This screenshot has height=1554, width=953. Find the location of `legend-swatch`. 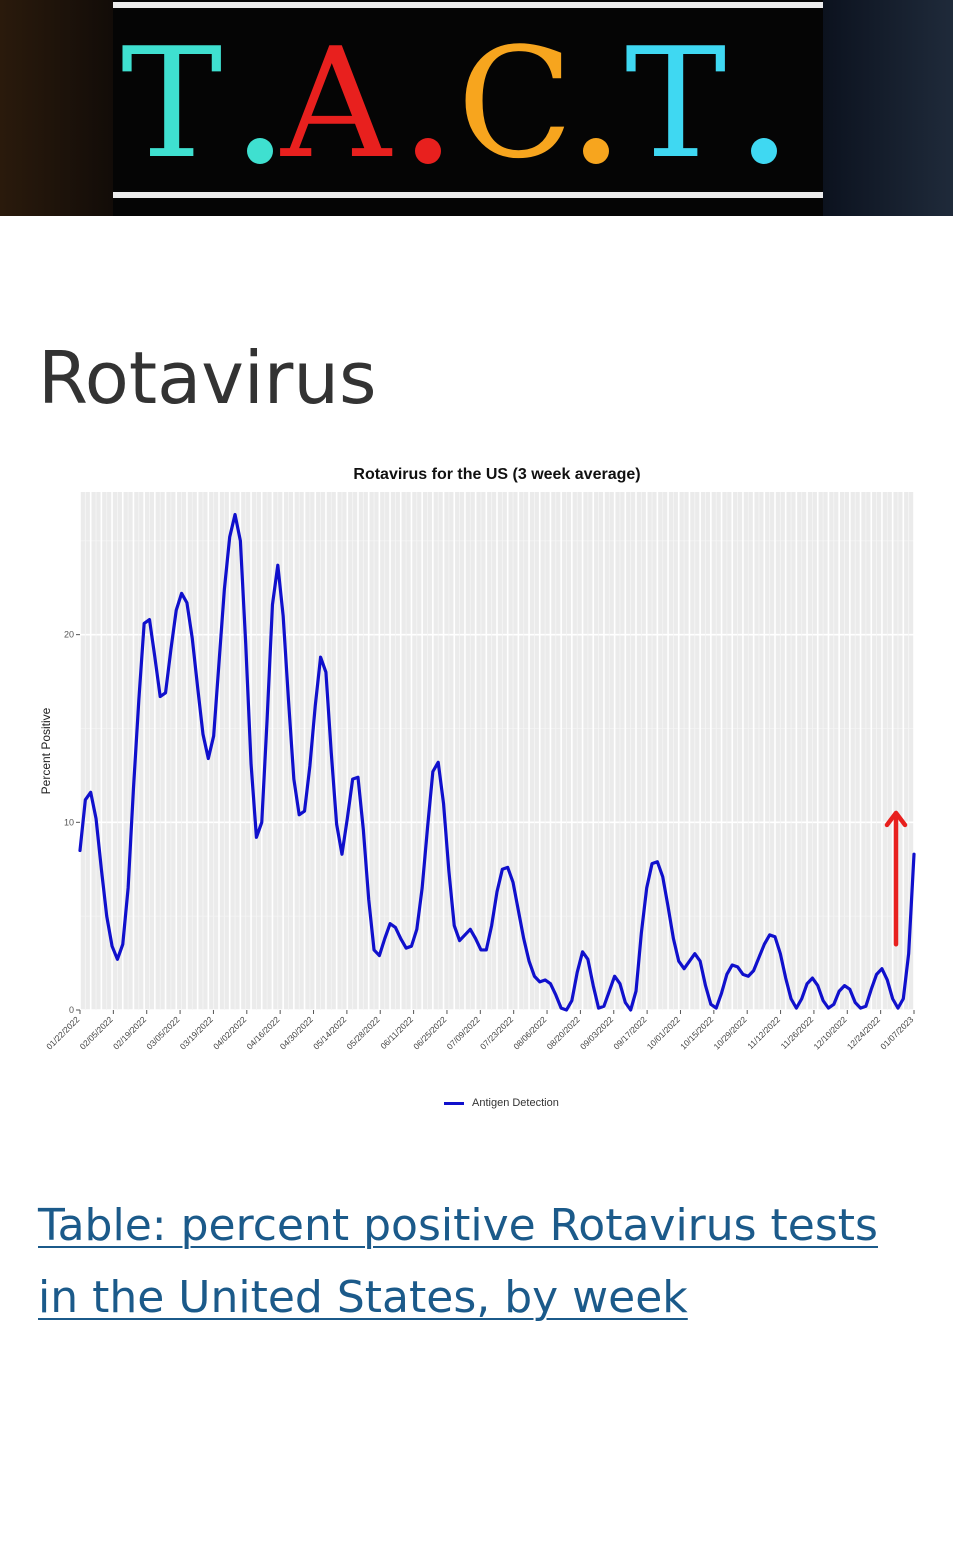

legend-swatch is located at coordinates (454, 1103).